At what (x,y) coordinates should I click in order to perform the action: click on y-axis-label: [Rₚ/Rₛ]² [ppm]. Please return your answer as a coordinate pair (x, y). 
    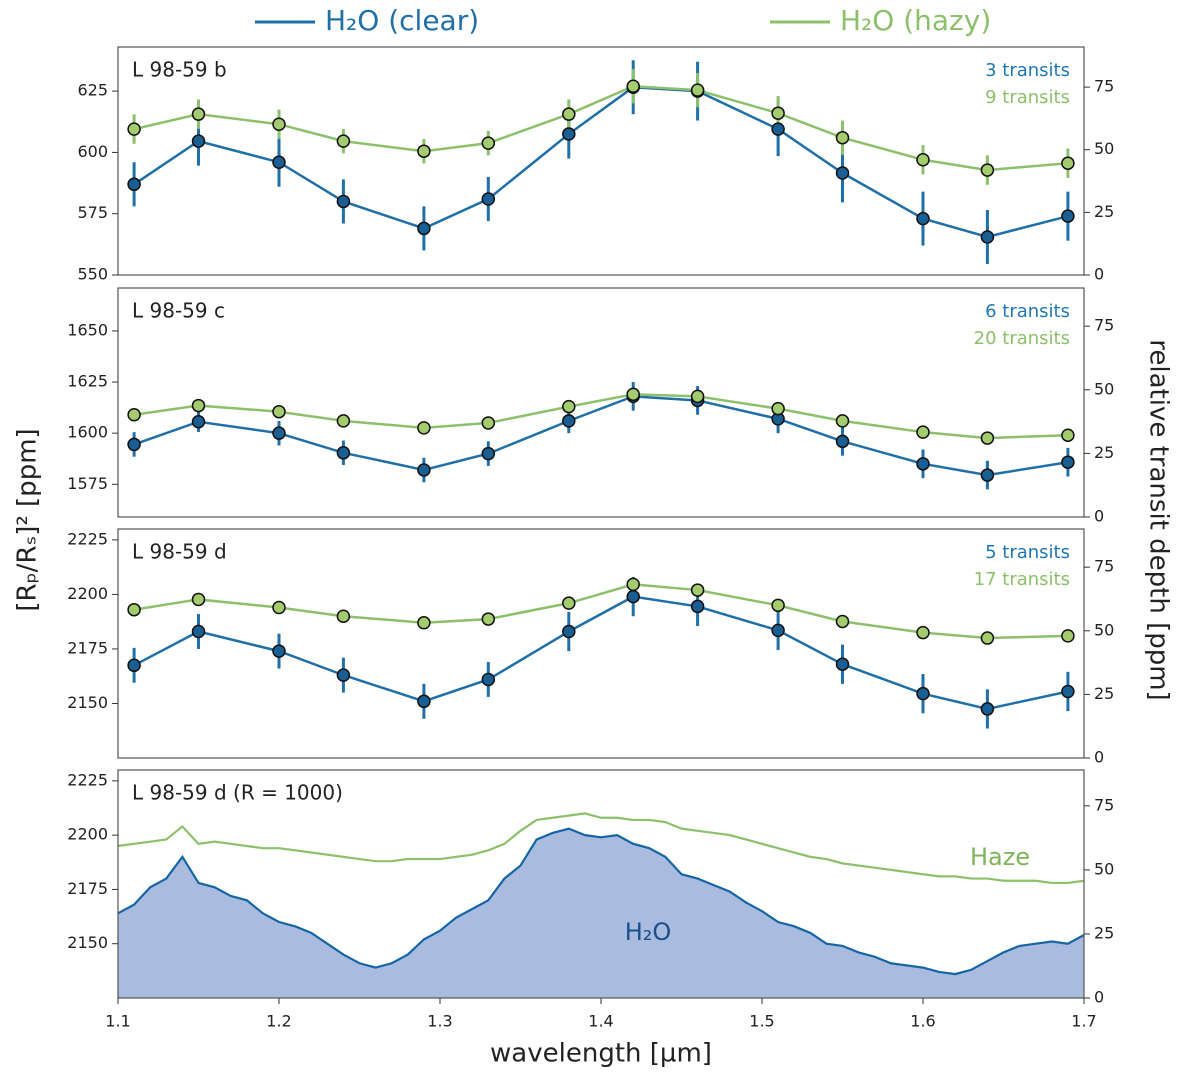
    Looking at the image, I should click on (28, 519).